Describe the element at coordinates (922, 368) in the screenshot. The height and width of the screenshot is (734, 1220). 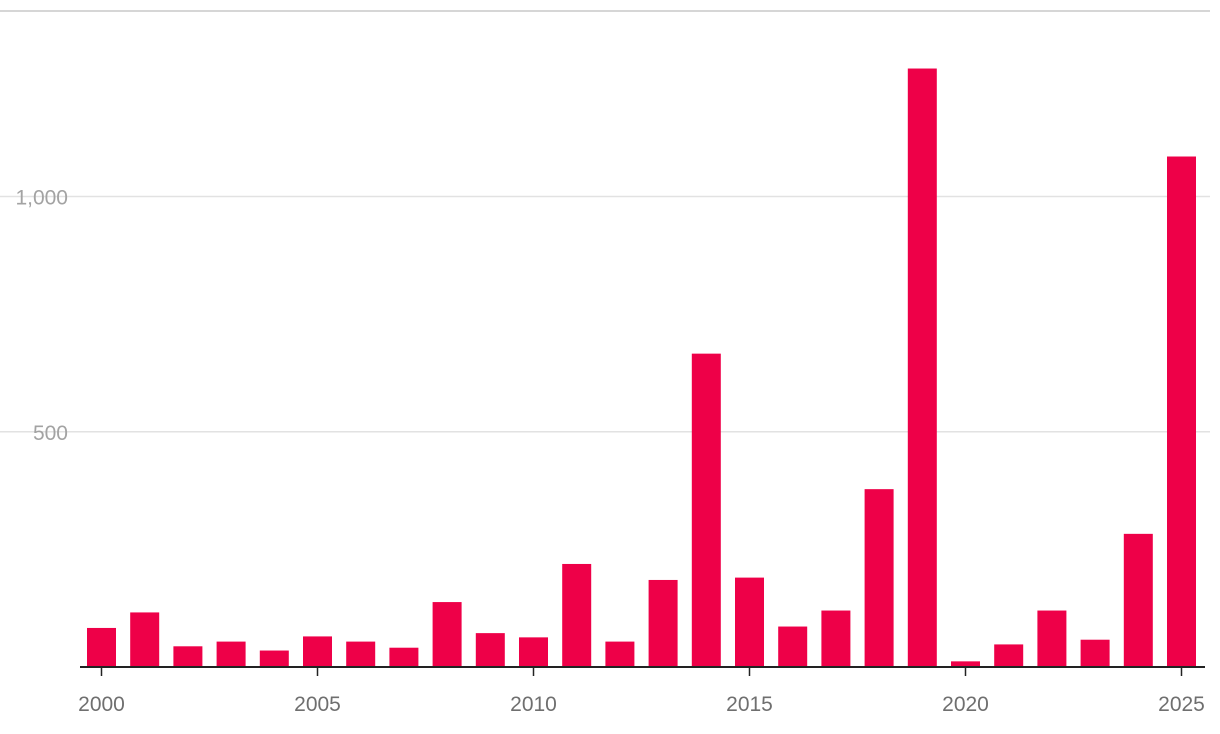
I see `bar-2019` at that location.